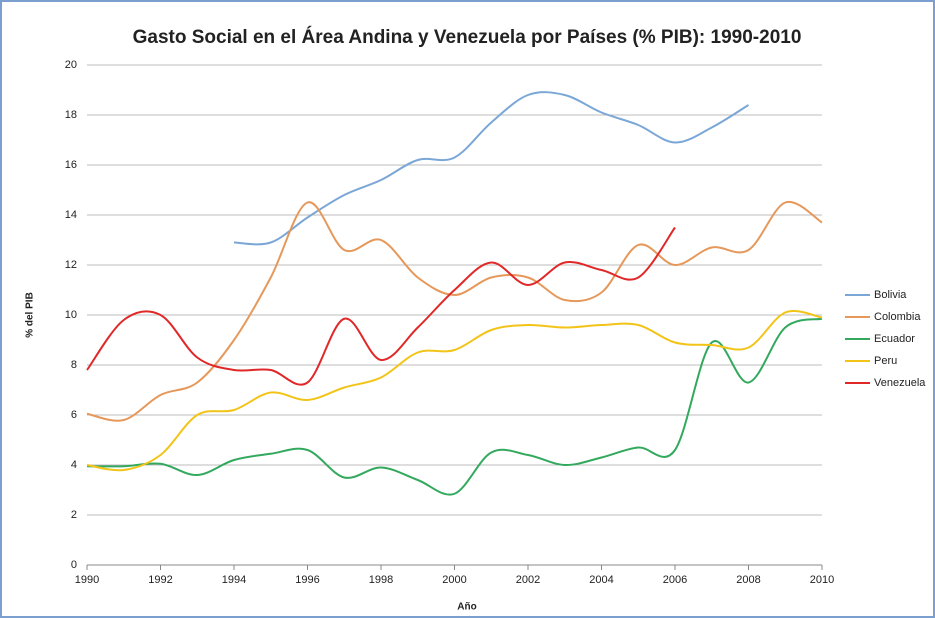  Describe the element at coordinates (528, 580) in the screenshot. I see `x-tick-label: 2002` at that location.